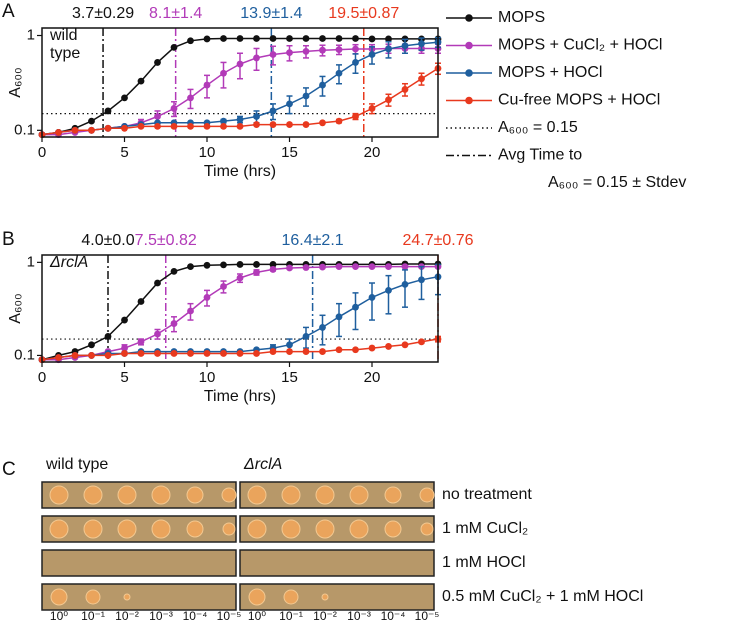 The width and height of the screenshot is (733, 624). Describe the element at coordinates (124, 152) in the screenshot. I see `x-tick-label: 5` at that location.